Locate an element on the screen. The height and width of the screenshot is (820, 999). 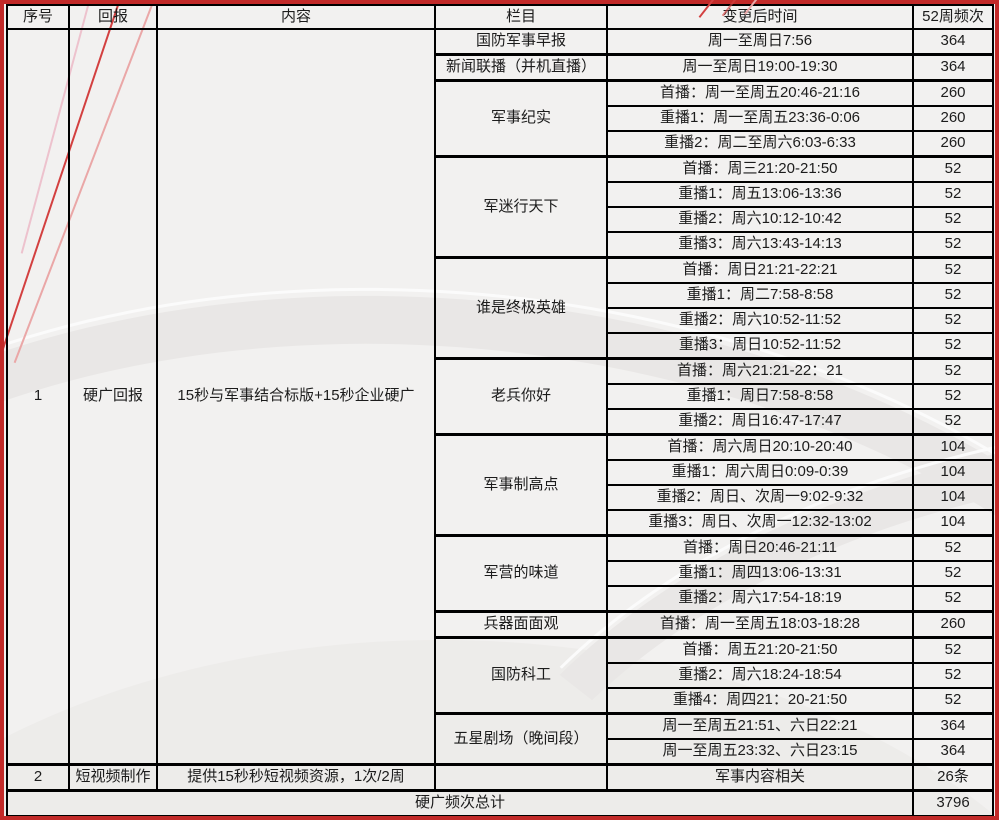
time-cell: 首播：周六周日20:10-20:40 is located at coordinates (760, 447).